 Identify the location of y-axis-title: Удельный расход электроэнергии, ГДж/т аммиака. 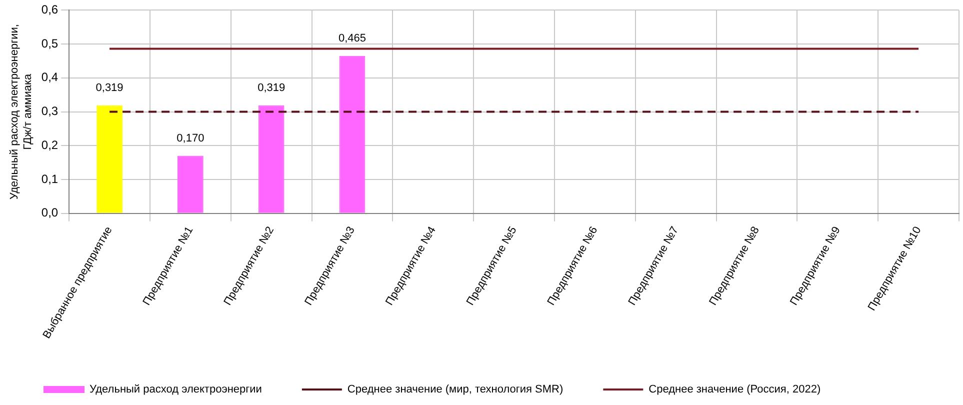
(21, 112).